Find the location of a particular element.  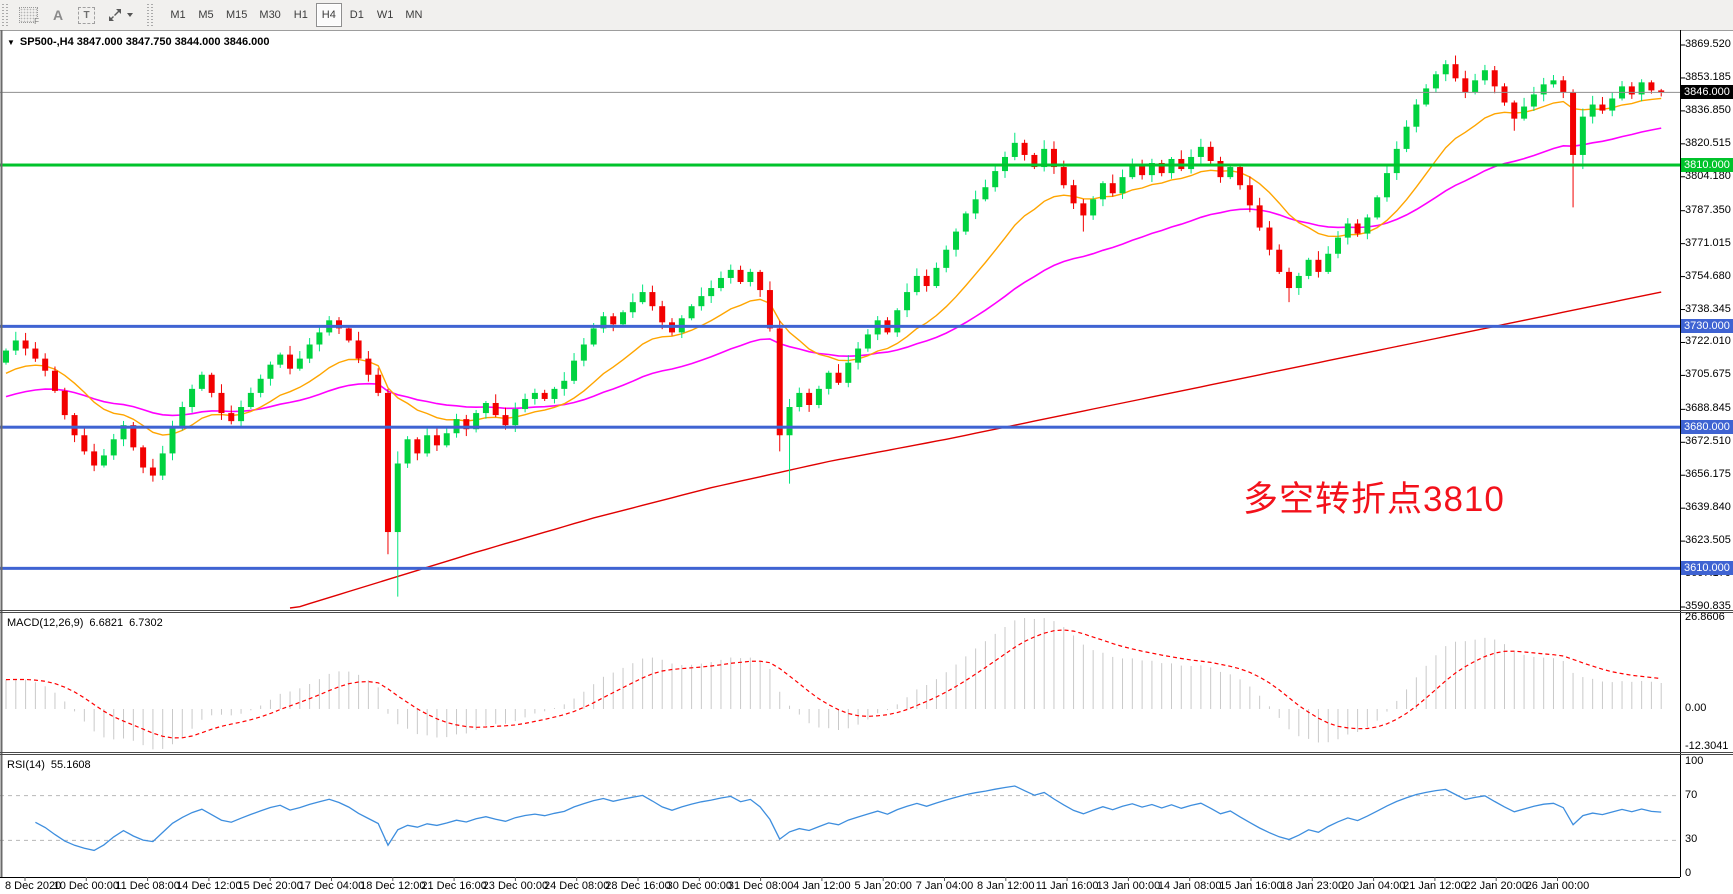

price-tick-label: 3656.175 is located at coordinates (1708, 474).